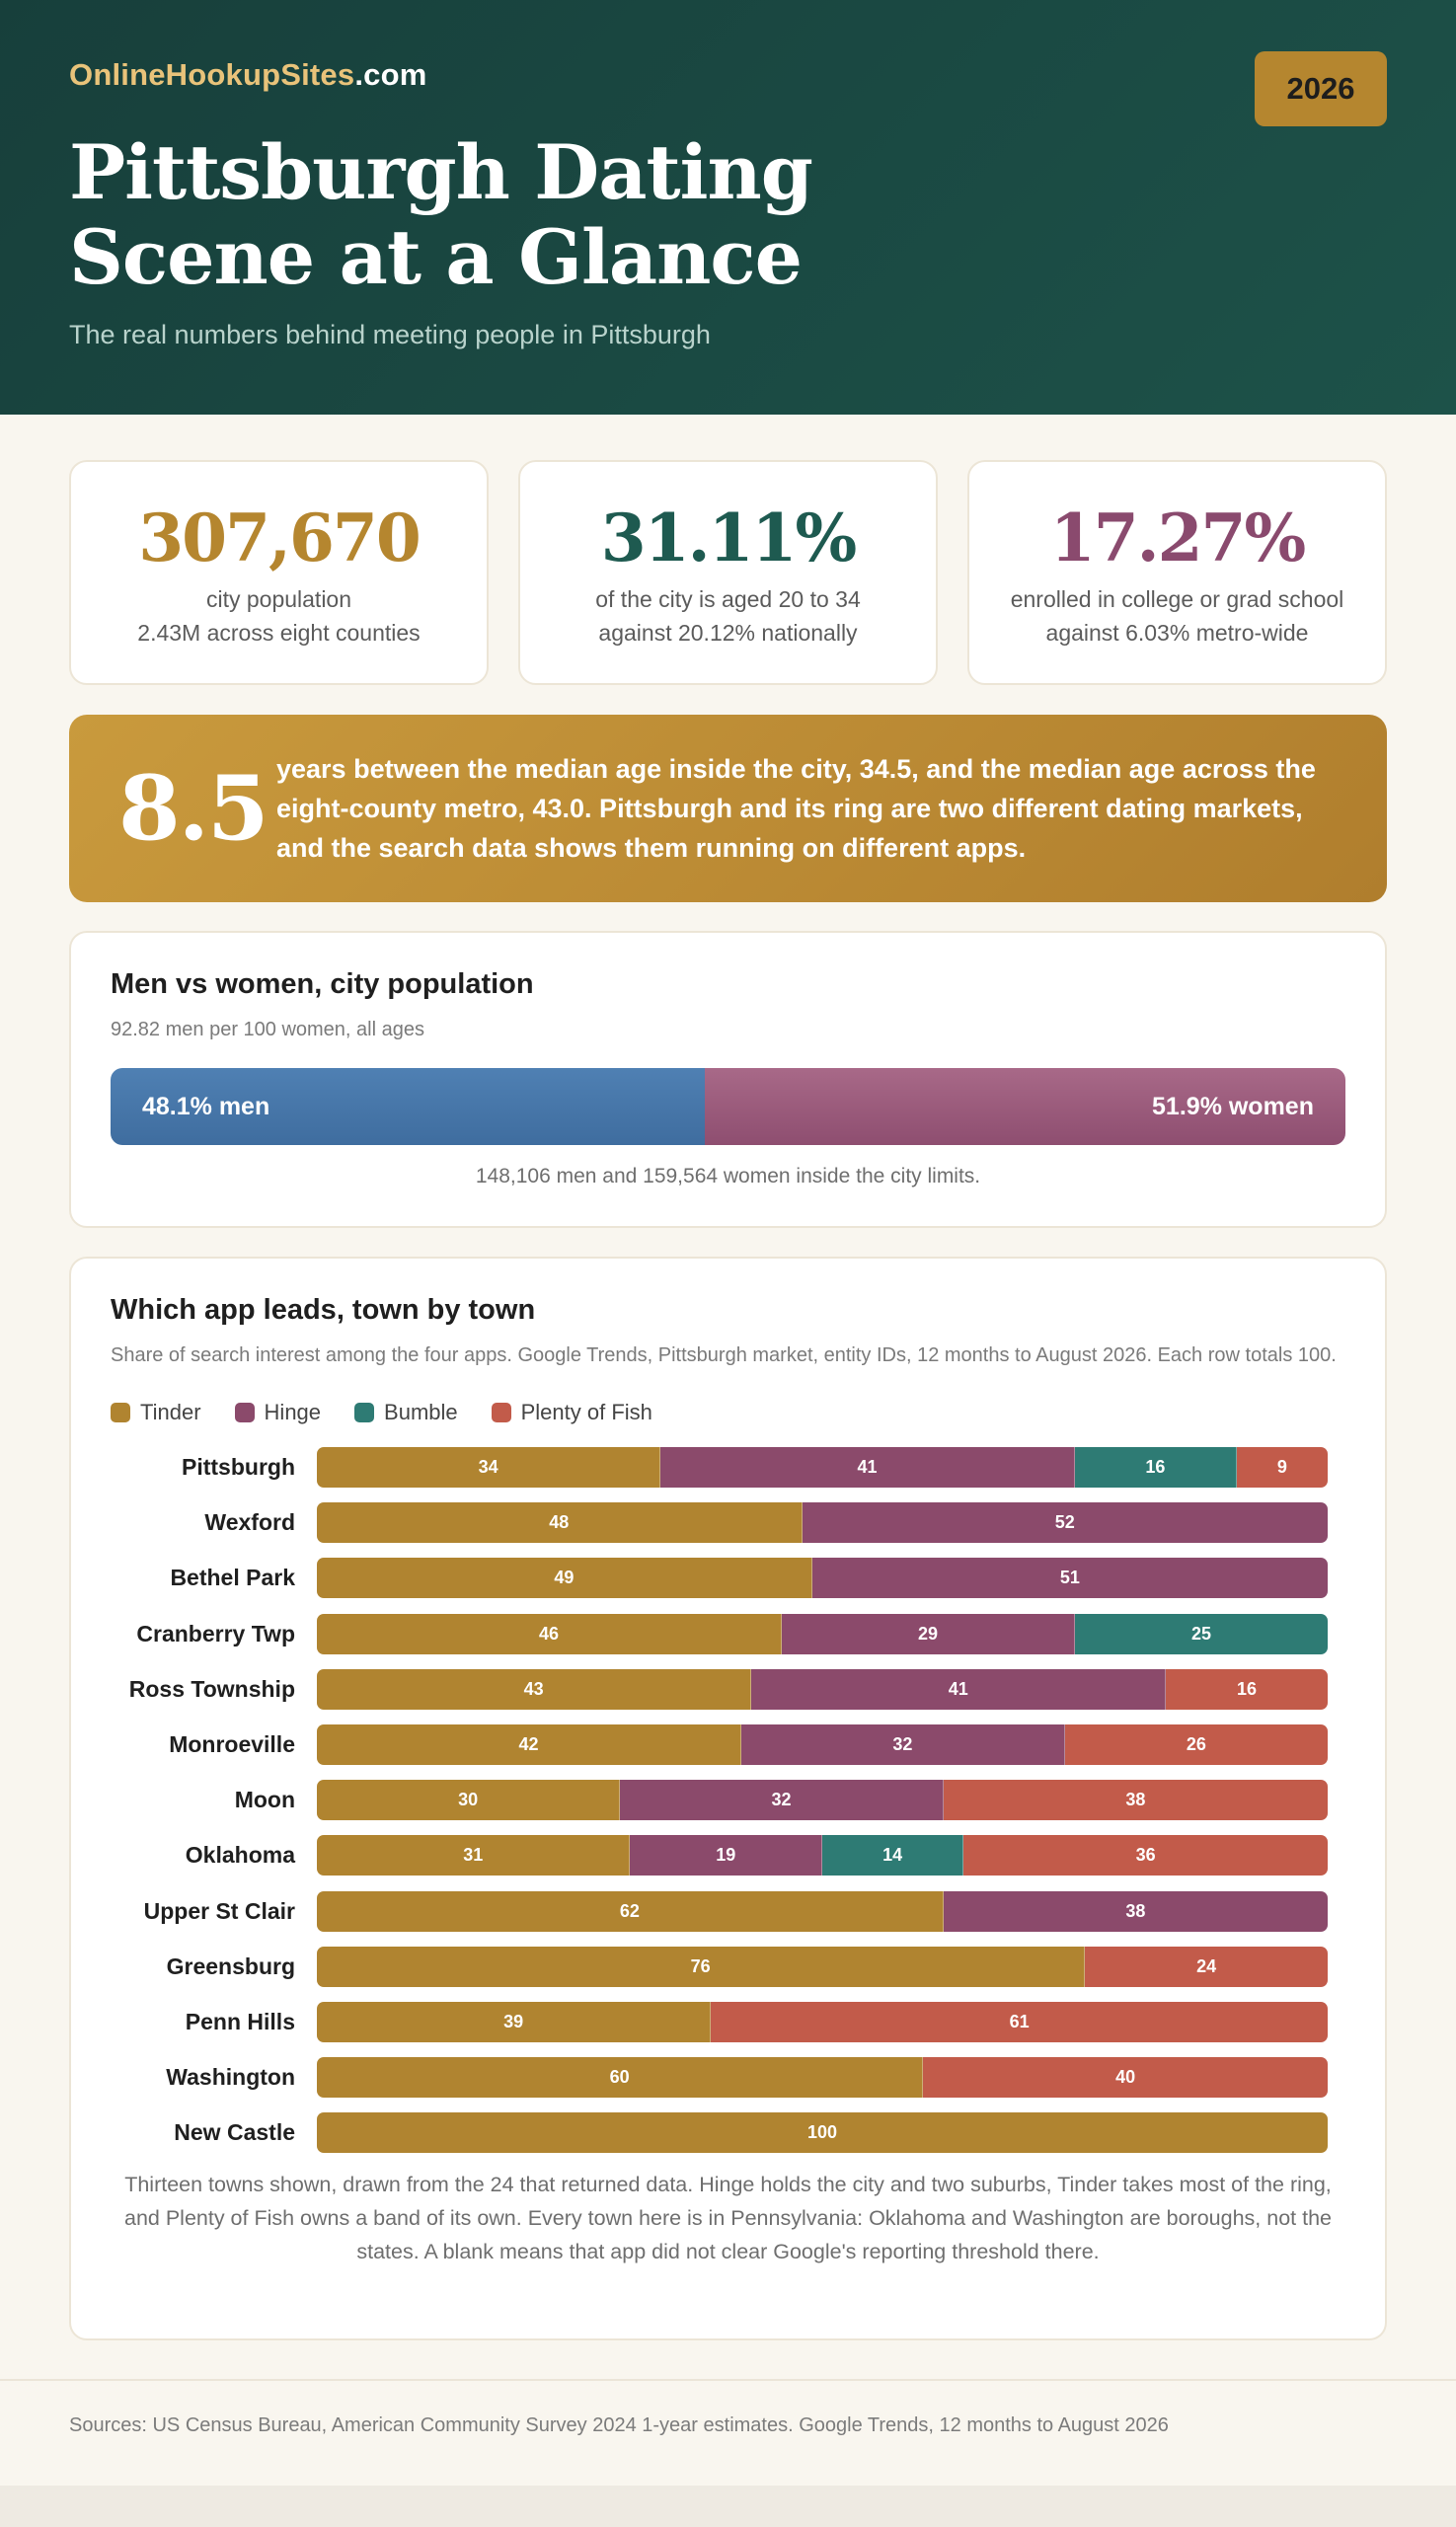  Describe the element at coordinates (1206, 1966) in the screenshot. I see `bar-segment: 24` at that location.